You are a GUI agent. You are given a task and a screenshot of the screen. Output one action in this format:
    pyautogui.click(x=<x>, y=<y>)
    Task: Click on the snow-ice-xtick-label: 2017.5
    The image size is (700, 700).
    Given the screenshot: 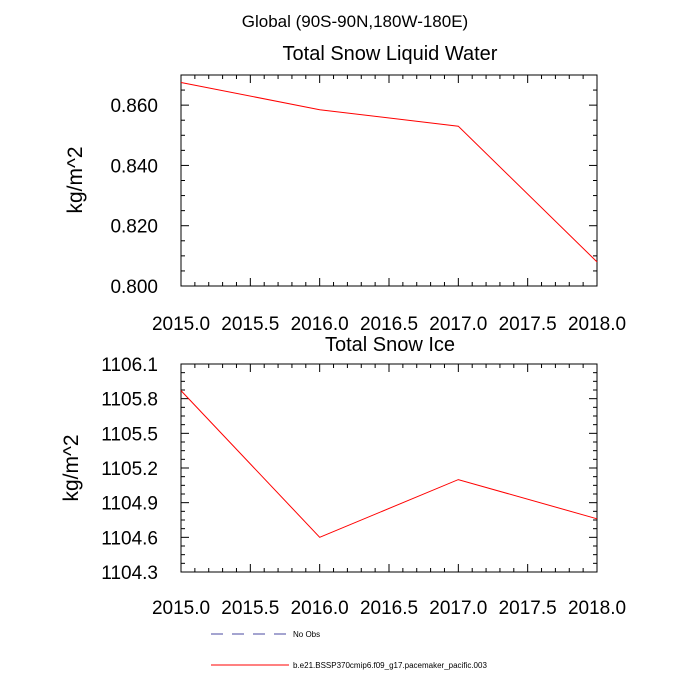 What is the action you would take?
    pyautogui.click(x=528, y=608)
    